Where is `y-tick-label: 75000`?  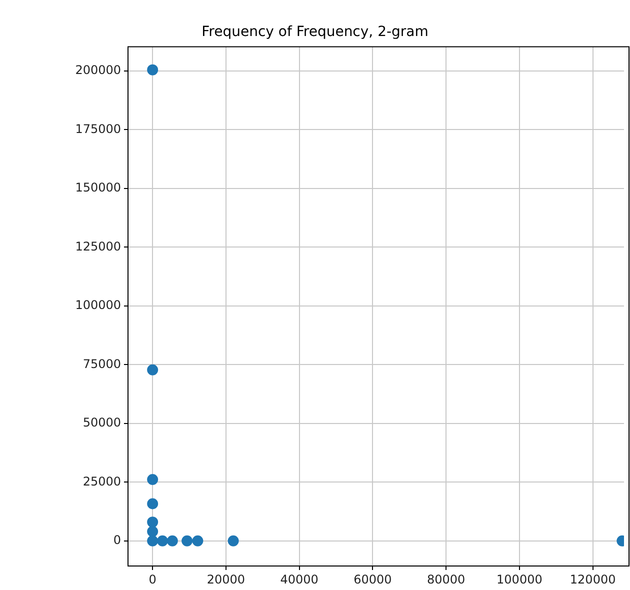 y-tick-label: 75000 is located at coordinates (101, 363).